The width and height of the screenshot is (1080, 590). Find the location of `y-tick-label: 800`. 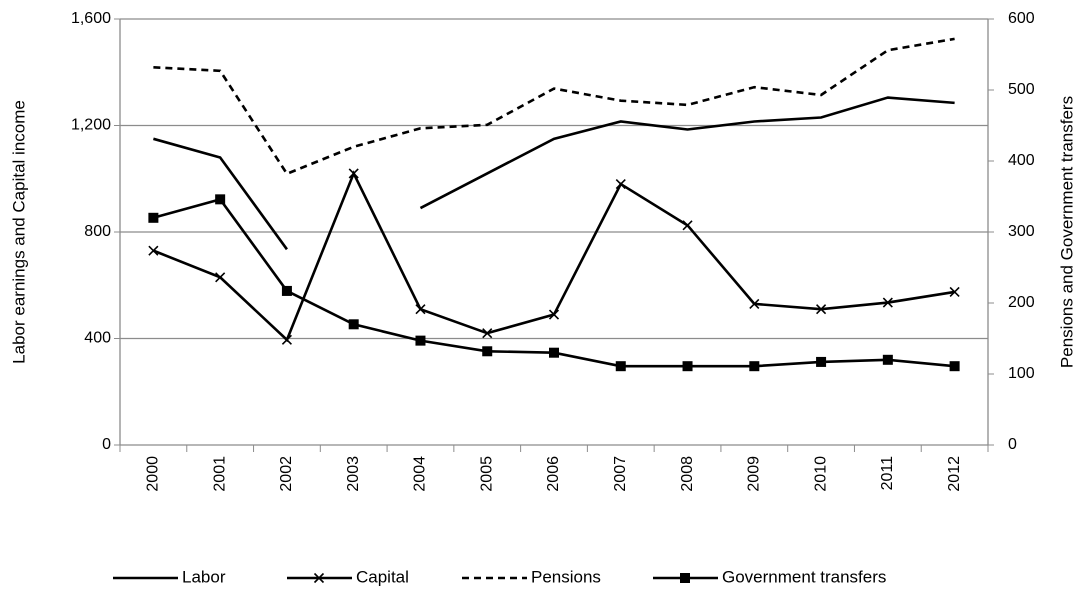

y-tick-label: 800 is located at coordinates (97, 231).